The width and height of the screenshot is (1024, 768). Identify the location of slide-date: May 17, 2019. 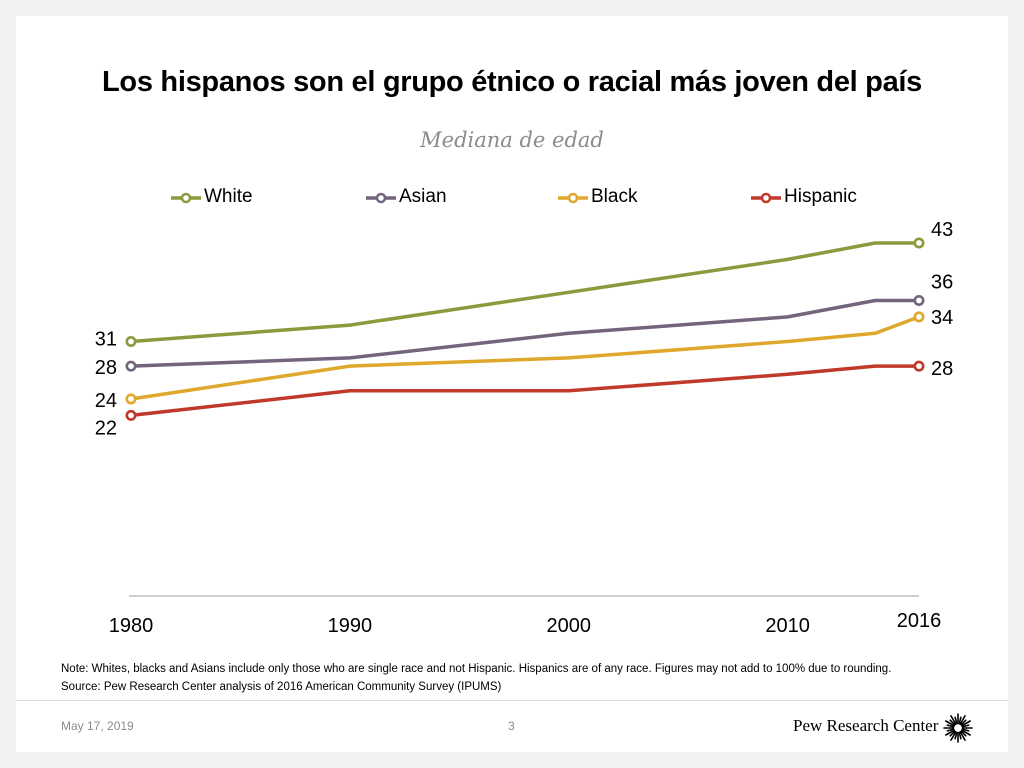
(97, 726).